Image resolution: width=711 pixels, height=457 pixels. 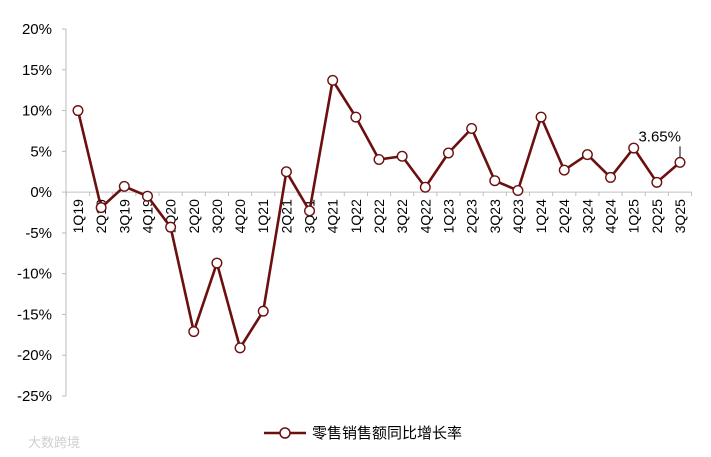 I want to click on x-tick-label: 4Q21, so click(x=333, y=216).